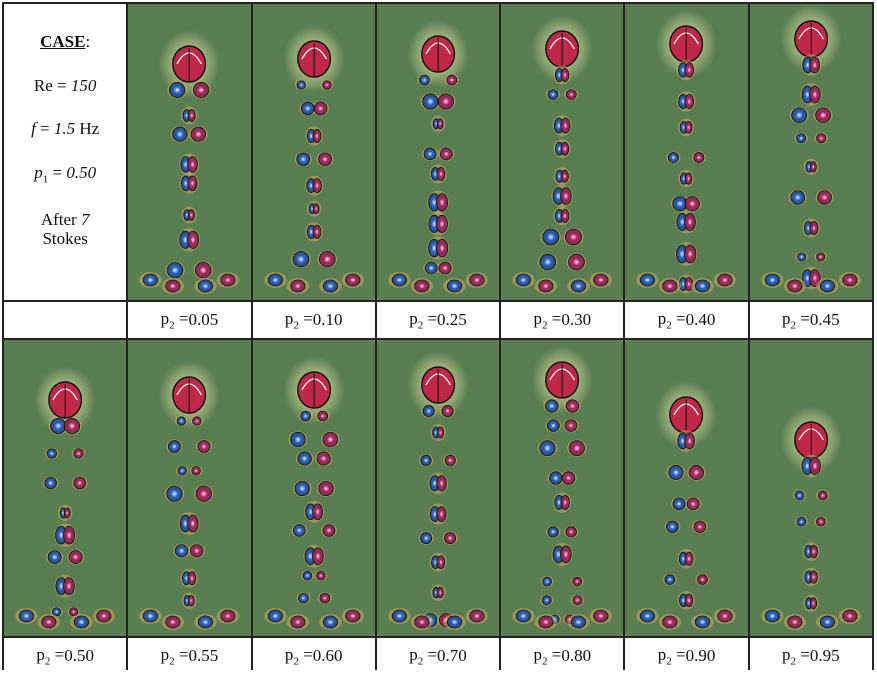 This screenshot has height=674, width=877. What do you see at coordinates (686, 656) in the screenshot?
I see `label-r2-6: p2 = 0.90` at bounding box center [686, 656].